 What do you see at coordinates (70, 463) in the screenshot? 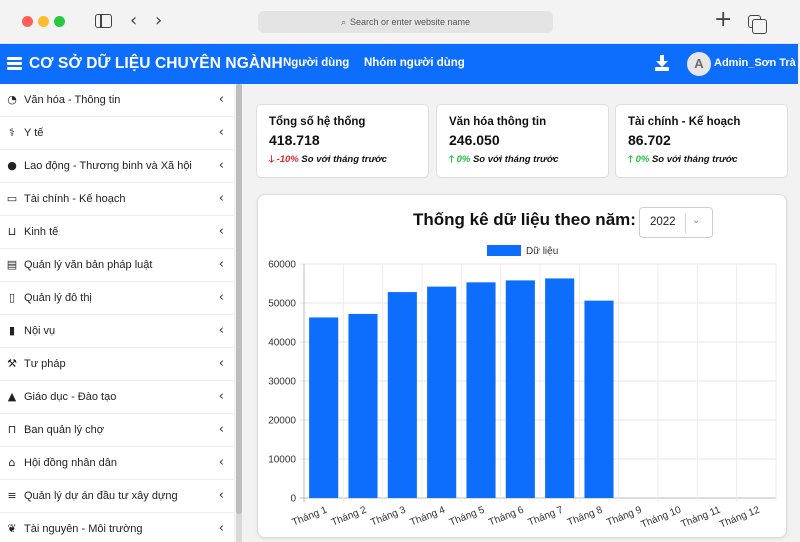
I see `sidebar-item-label: Hội đồng nhân dân` at bounding box center [70, 463].